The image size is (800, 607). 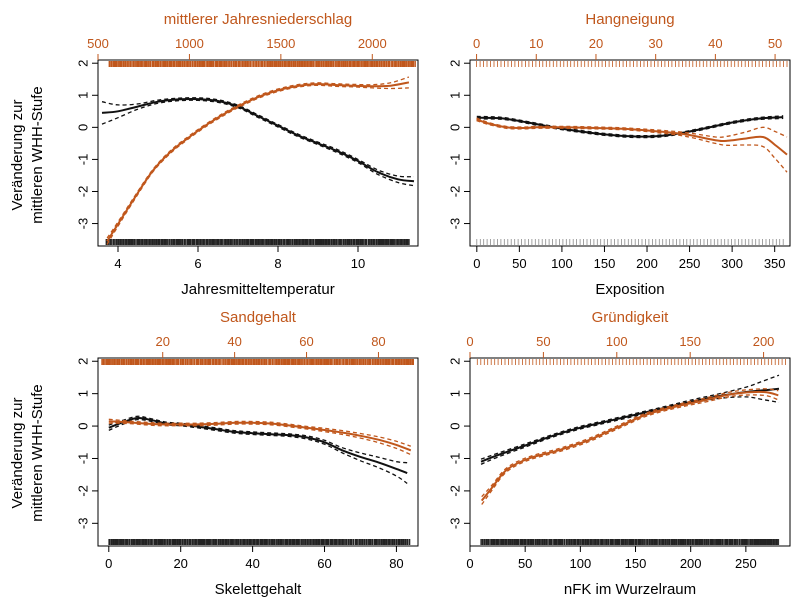 What do you see at coordinates (27, 453) in the screenshot?
I see `shared-ylabel-bottom: Veränderung zur mittleren WHH-Stufe` at bounding box center [27, 453].